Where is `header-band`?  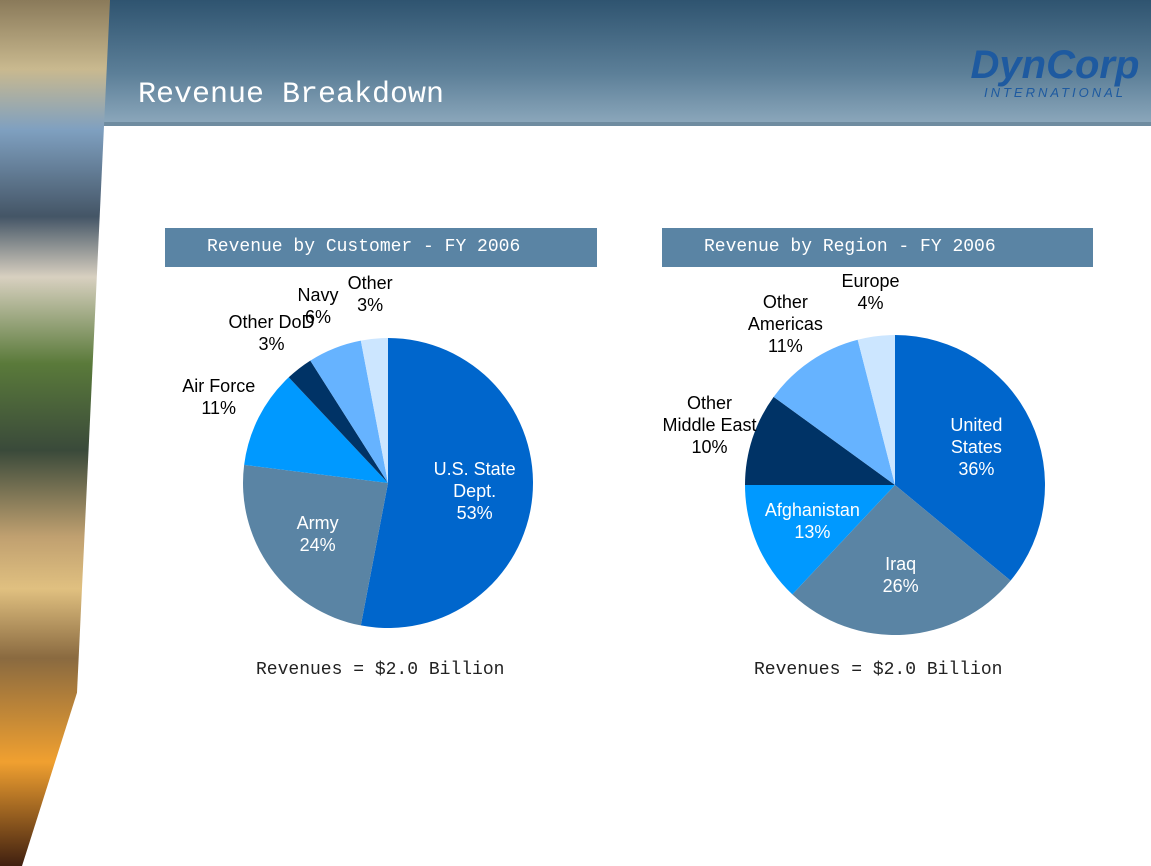
header-band is located at coordinates (575, 63).